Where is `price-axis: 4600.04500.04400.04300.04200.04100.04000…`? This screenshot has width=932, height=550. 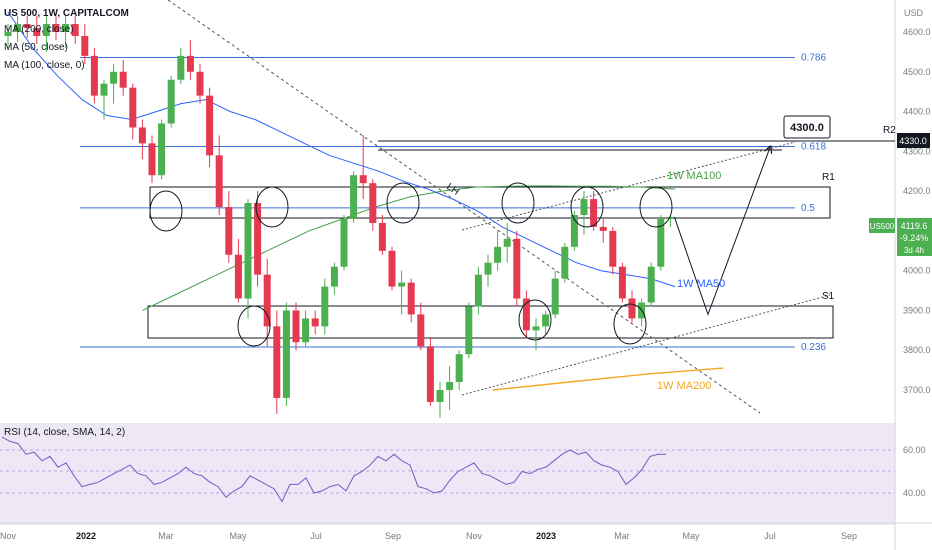
price-axis: 4600.04500.04400.04300.04200.04100.04000… is located at coordinates (917, 211).